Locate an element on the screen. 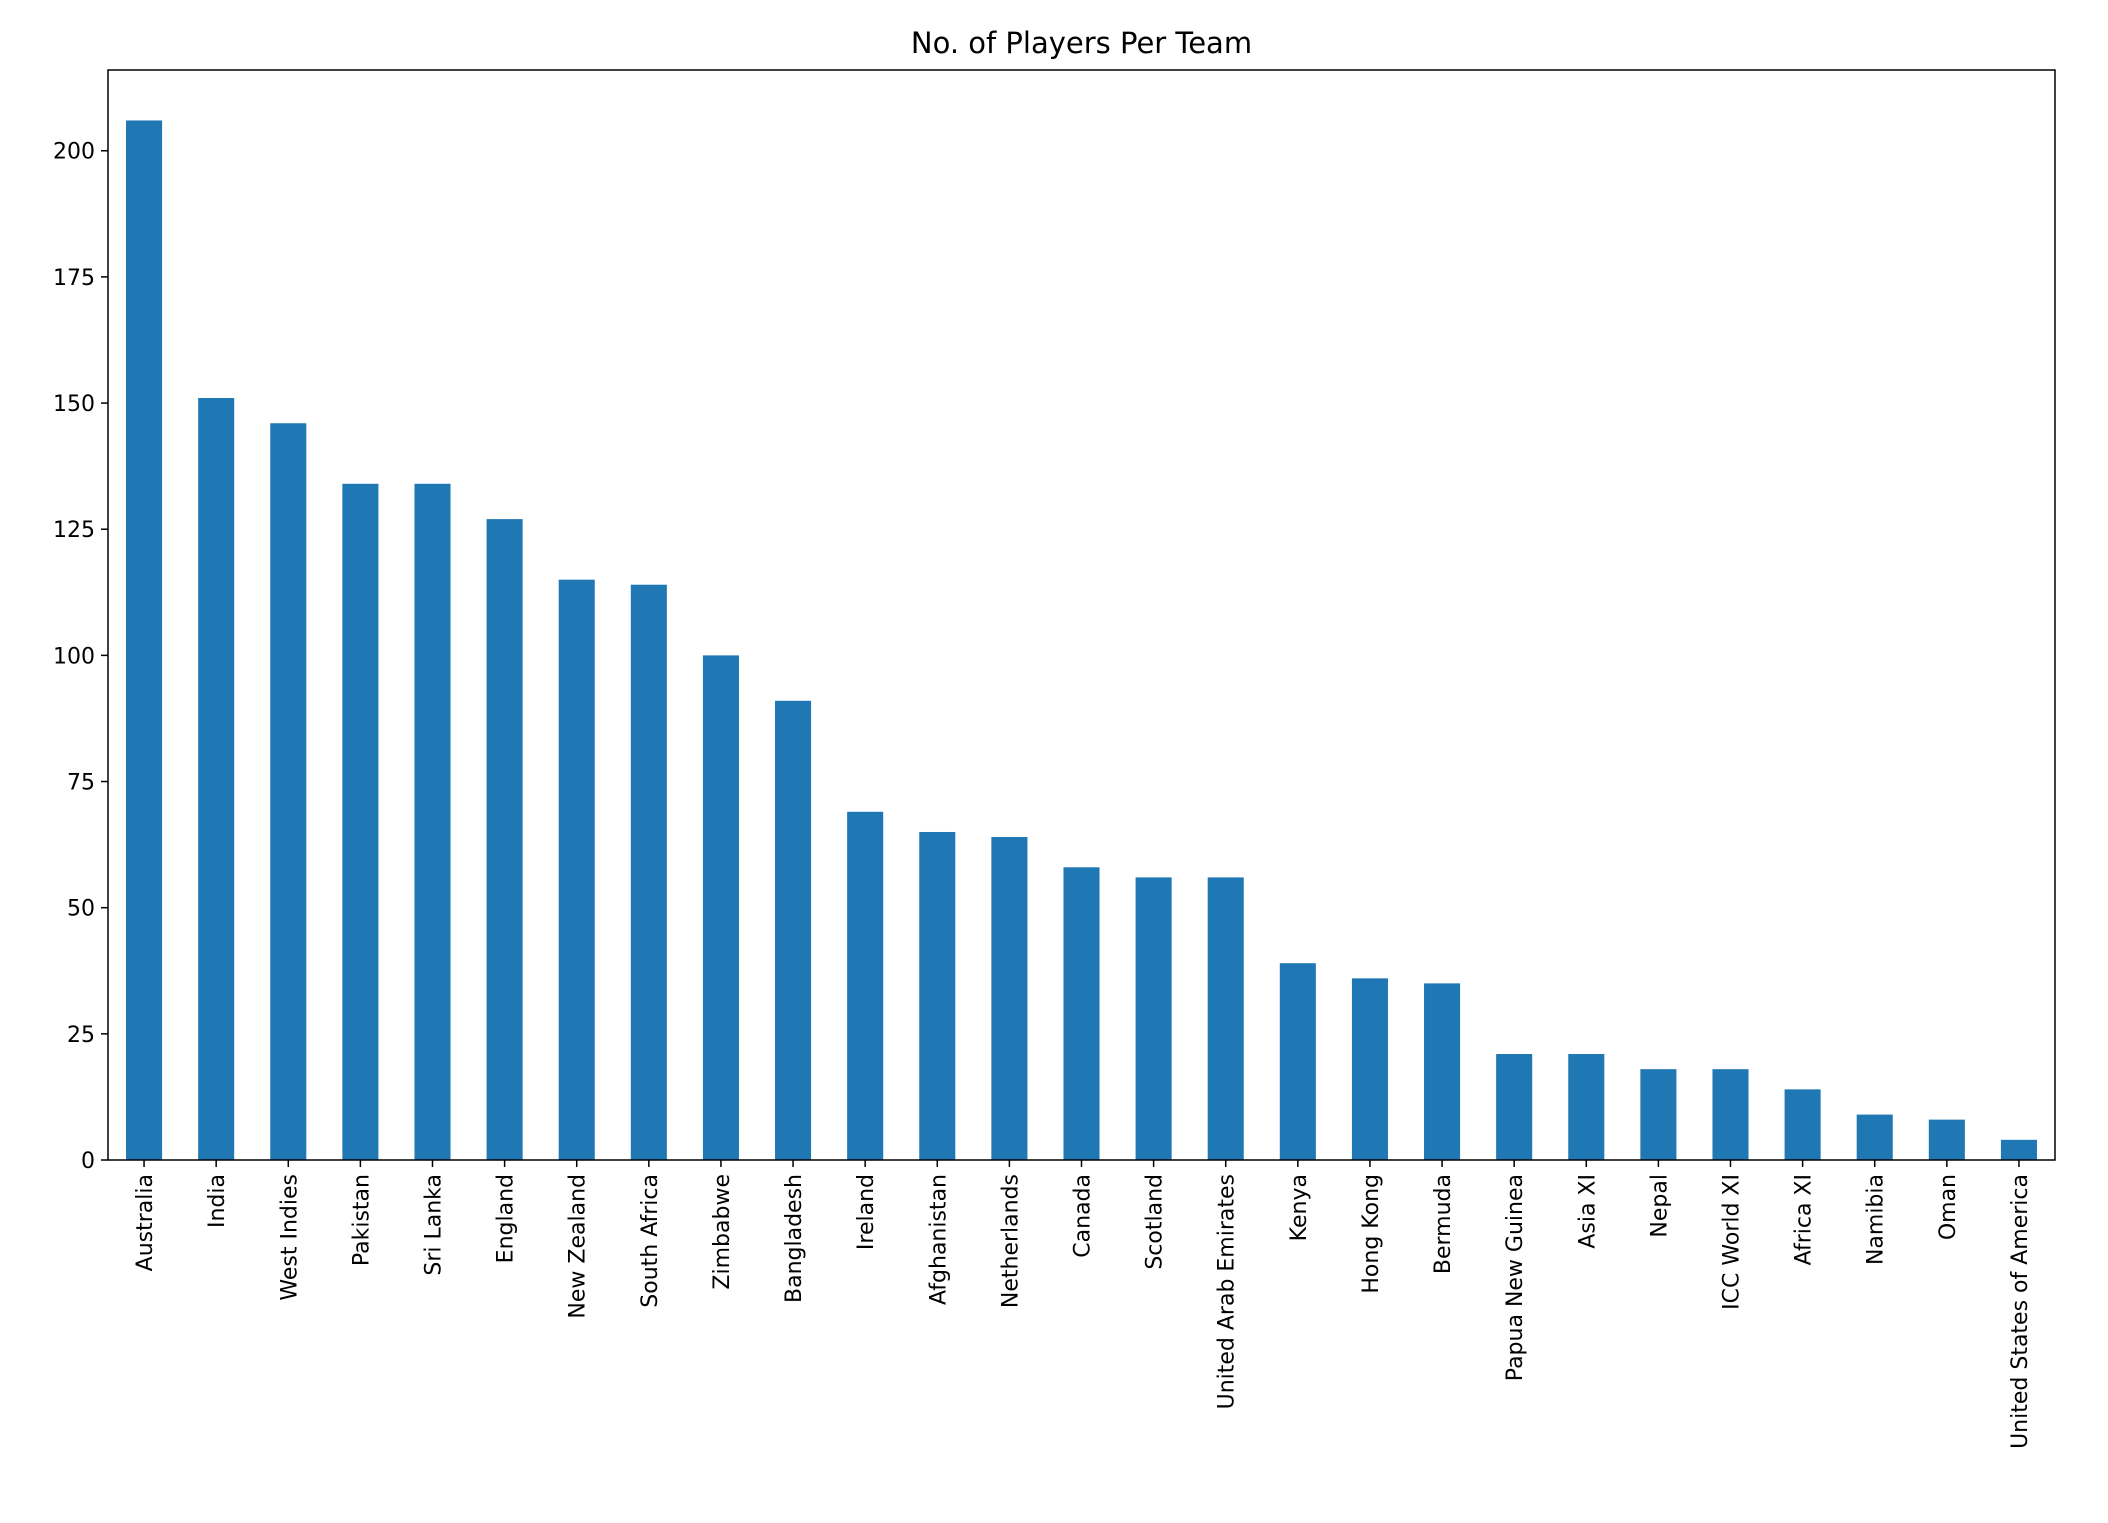 Image resolution: width=2108 pixels, height=1523 pixels. y-tick-label: 25 is located at coordinates (81, 1035).